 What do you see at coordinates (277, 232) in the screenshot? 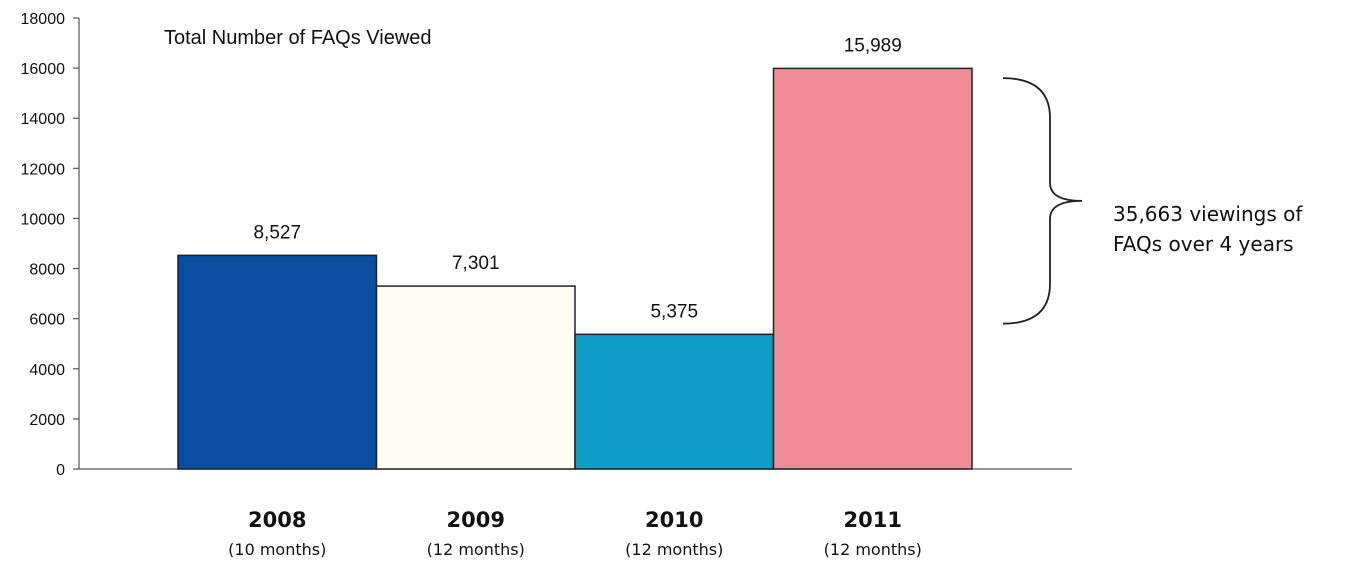
I see `value-label-2008: 8,527` at bounding box center [277, 232].